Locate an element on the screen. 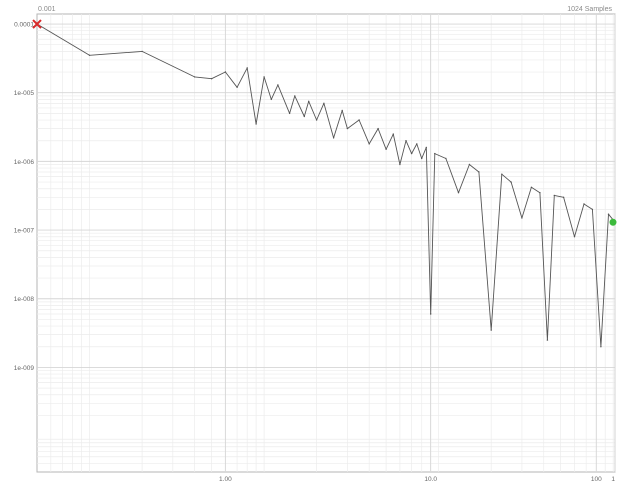  corner-label-left: 0.001 is located at coordinates (47, 9).